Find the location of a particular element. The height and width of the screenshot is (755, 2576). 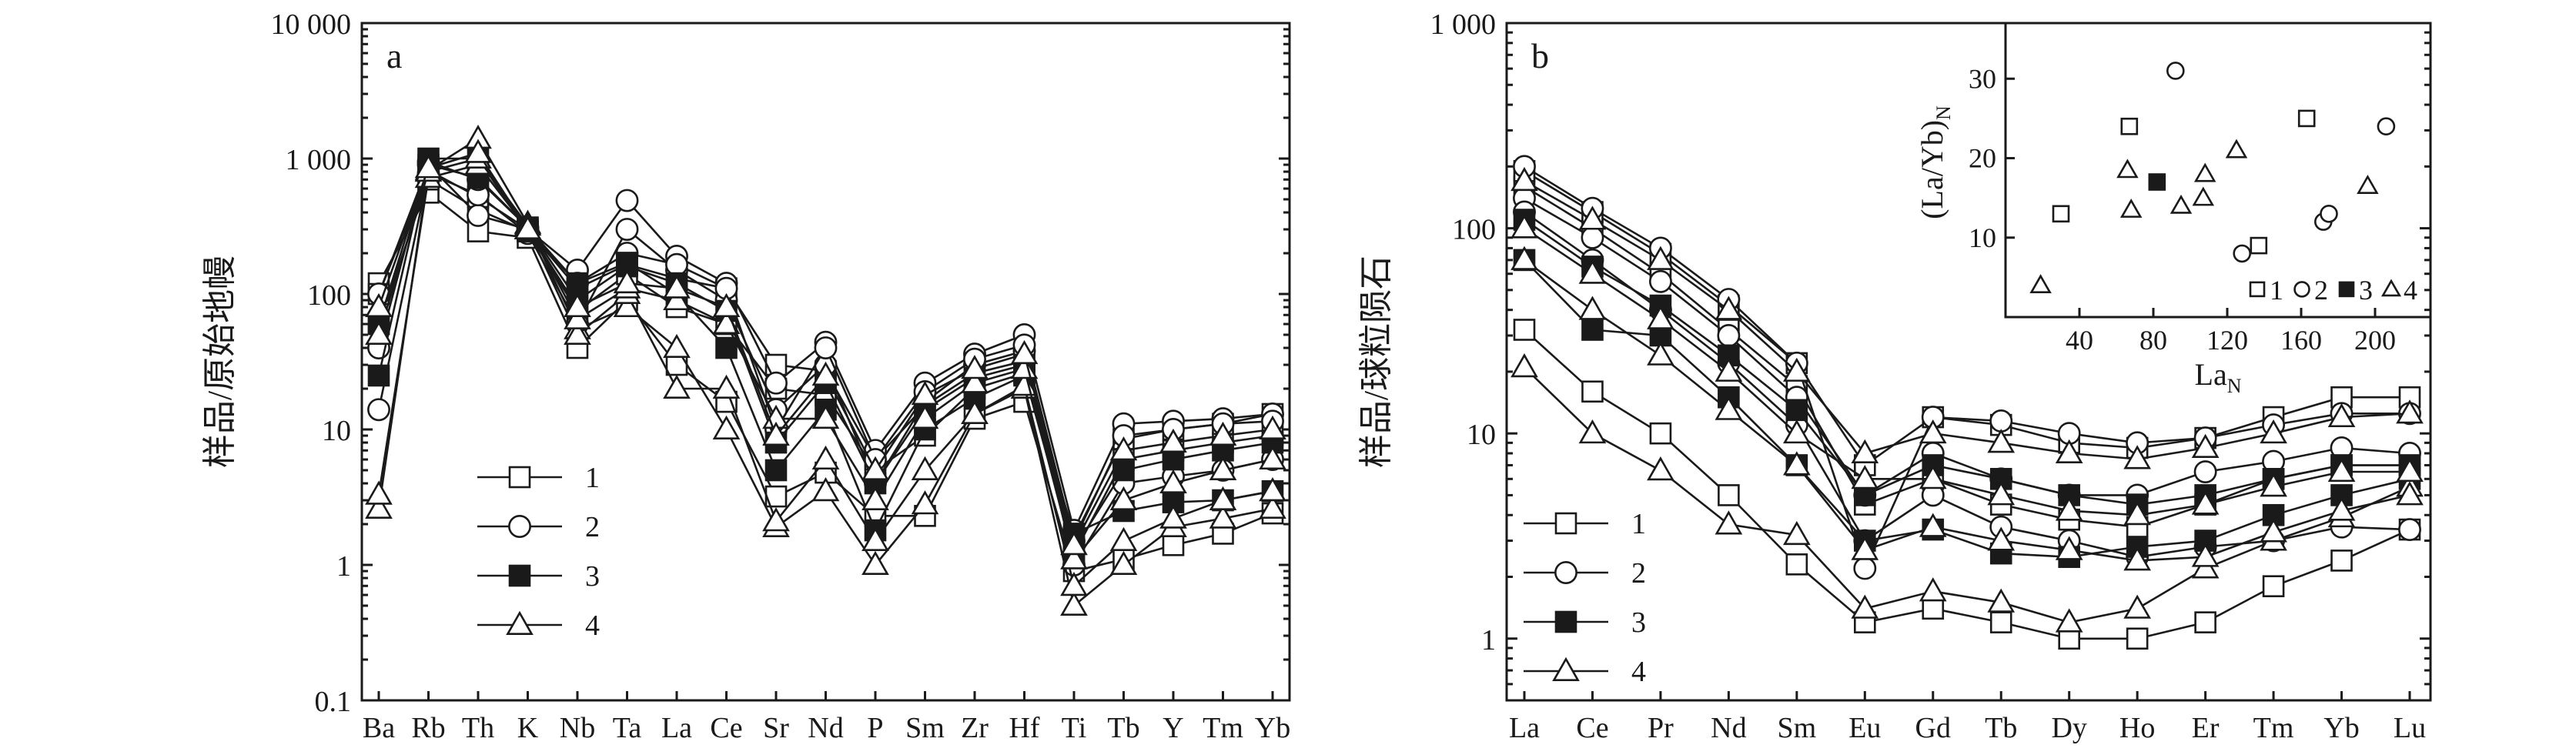

panel-a-xtick-label: Hf is located at coordinates (1024, 728).